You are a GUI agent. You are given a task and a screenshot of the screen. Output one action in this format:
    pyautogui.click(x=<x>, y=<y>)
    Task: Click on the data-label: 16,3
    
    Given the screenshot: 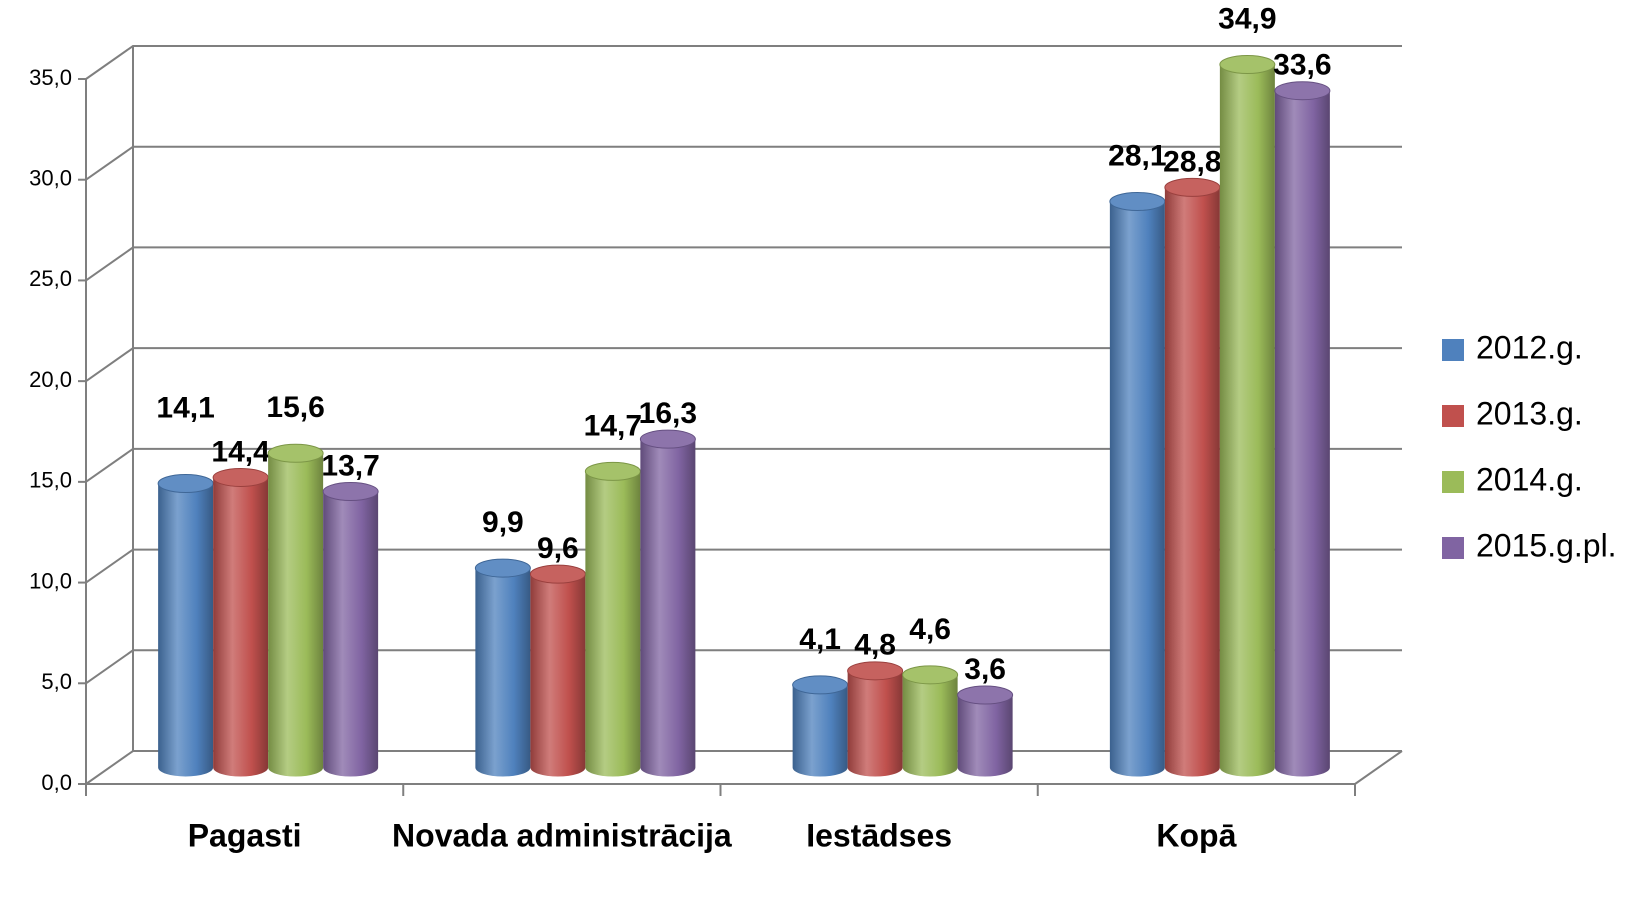 What is the action you would take?
    pyautogui.click(x=668, y=413)
    